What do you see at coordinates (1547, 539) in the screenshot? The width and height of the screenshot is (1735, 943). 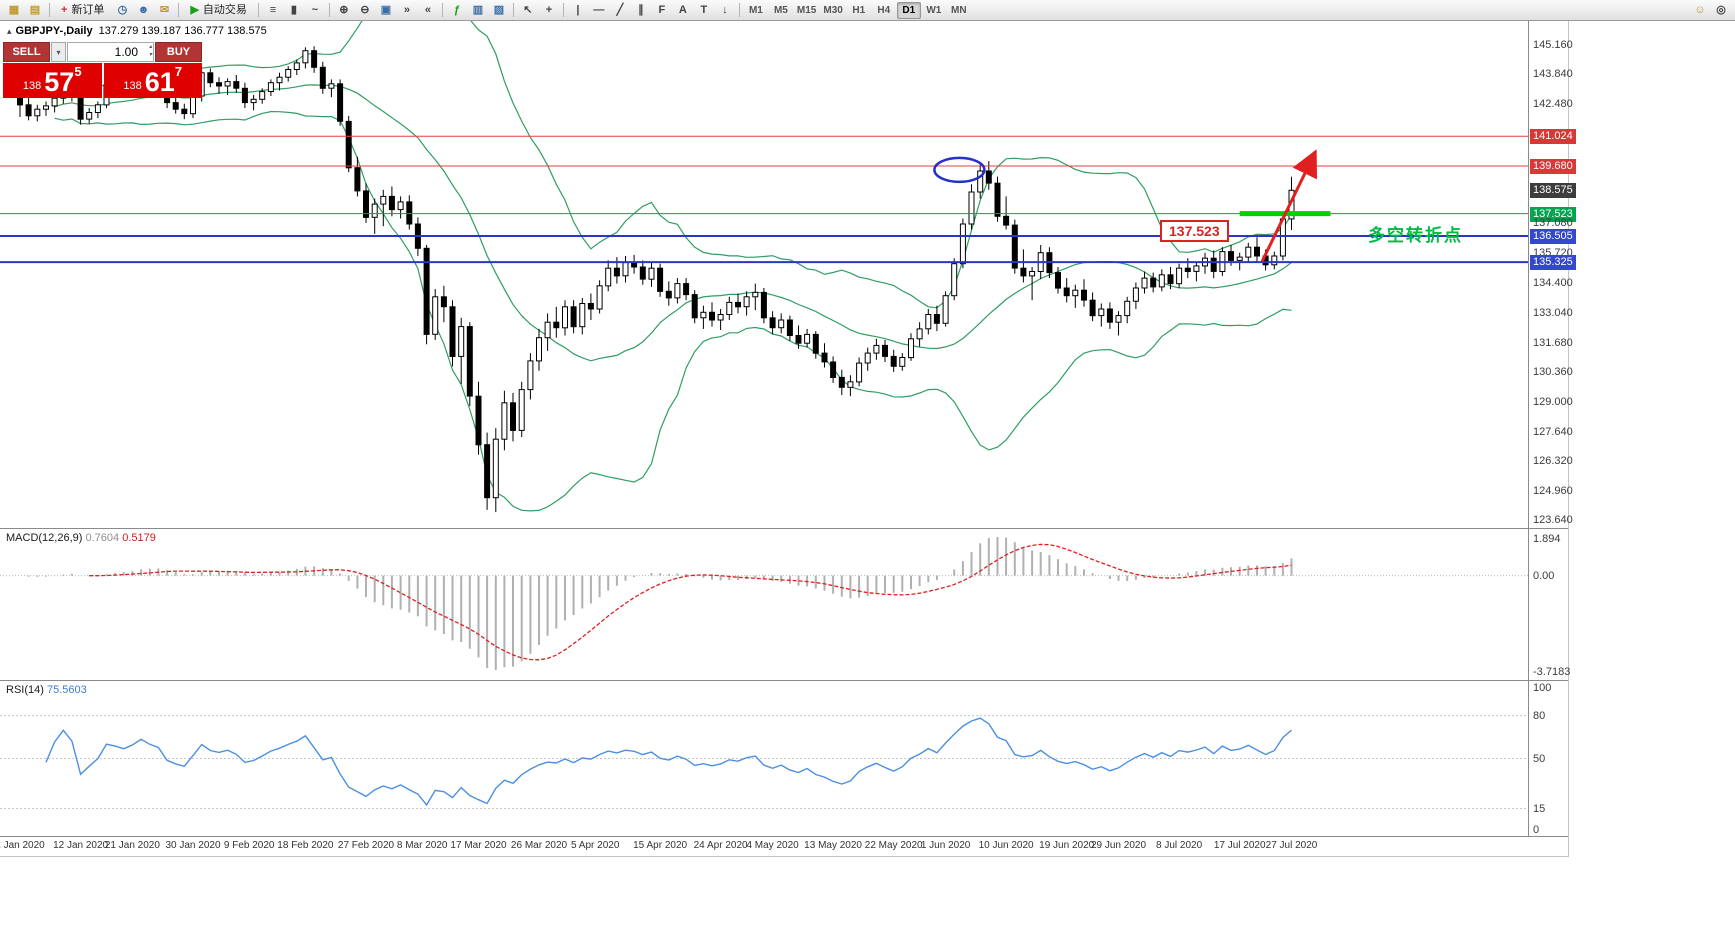 I see `macd-axis-max: 1.894` at bounding box center [1547, 539].